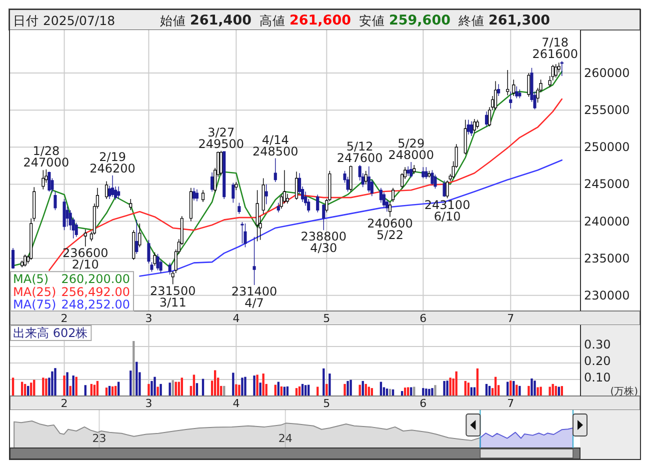 This screenshot has width=653, height=470. Describe the element at coordinates (423, 403) in the screenshot. I see `x-tick-label: 6` at that location.